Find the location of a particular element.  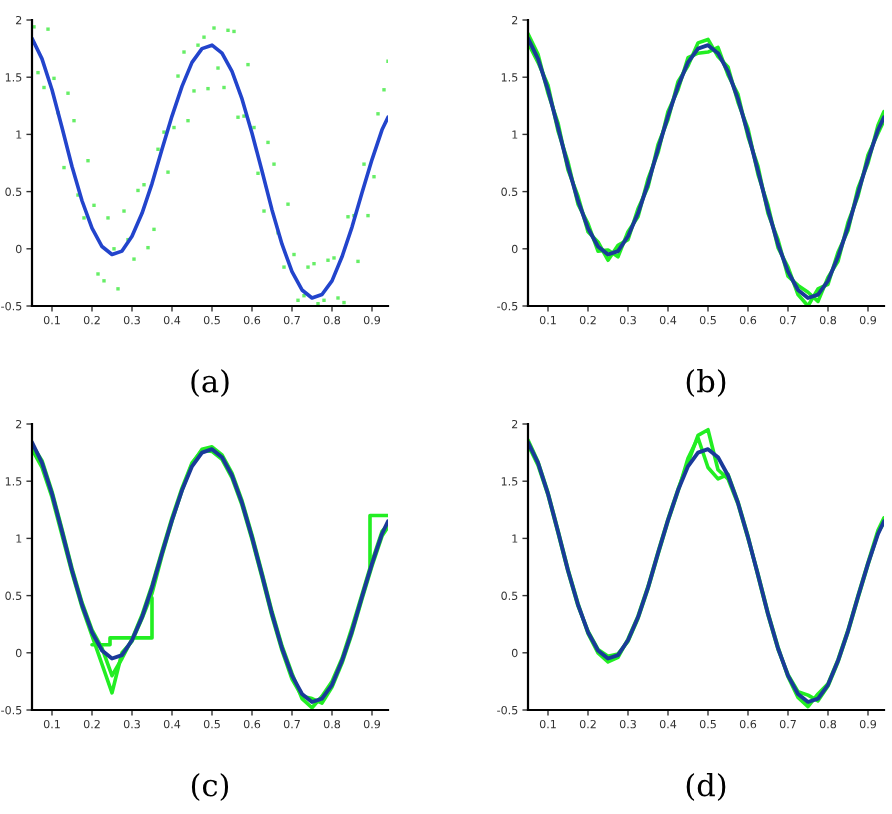

text: (b) is located at coordinates (706, 382).